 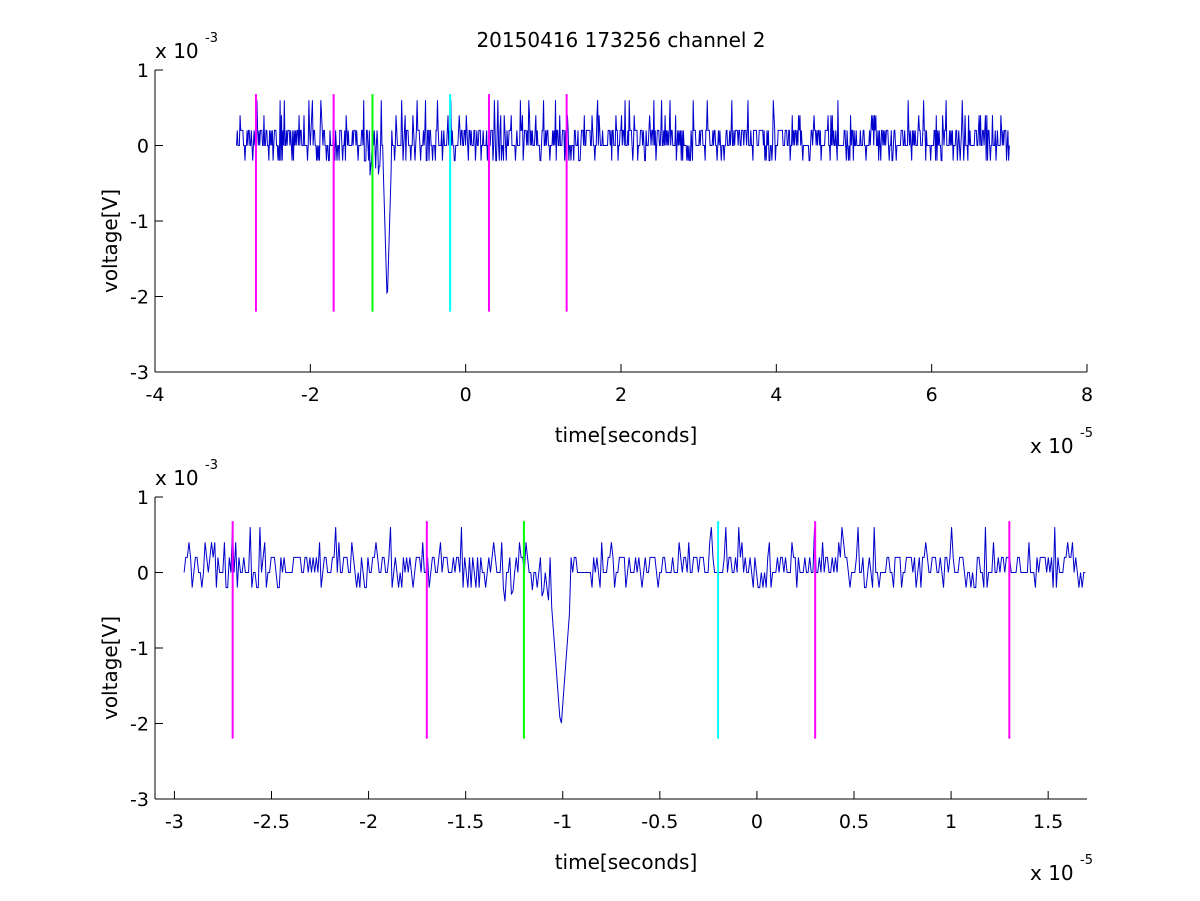 What do you see at coordinates (1048, 822) in the screenshot?
I see `x-tick-label: 1.5` at bounding box center [1048, 822].